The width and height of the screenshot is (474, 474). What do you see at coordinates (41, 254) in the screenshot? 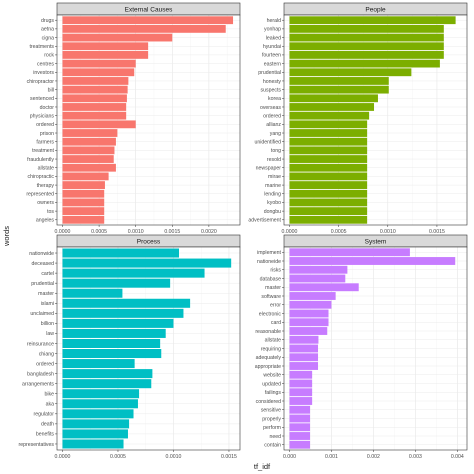
I see `y-tick-label: nationwide` at bounding box center [41, 254].